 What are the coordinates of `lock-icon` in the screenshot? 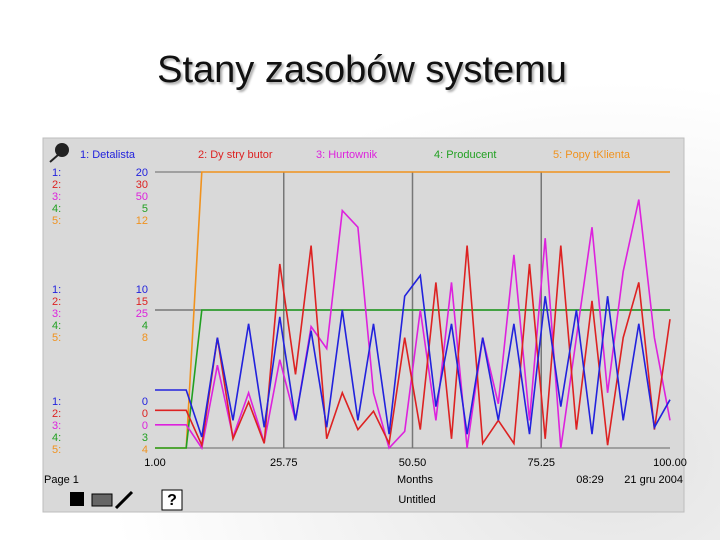 It's located at (77, 499).